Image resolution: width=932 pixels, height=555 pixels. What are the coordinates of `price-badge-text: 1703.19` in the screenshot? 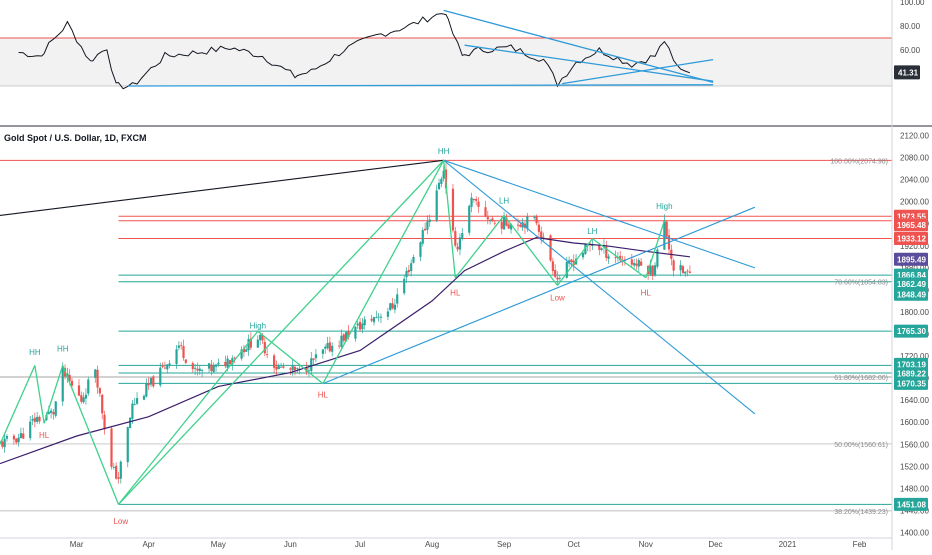 It's located at (911, 364).